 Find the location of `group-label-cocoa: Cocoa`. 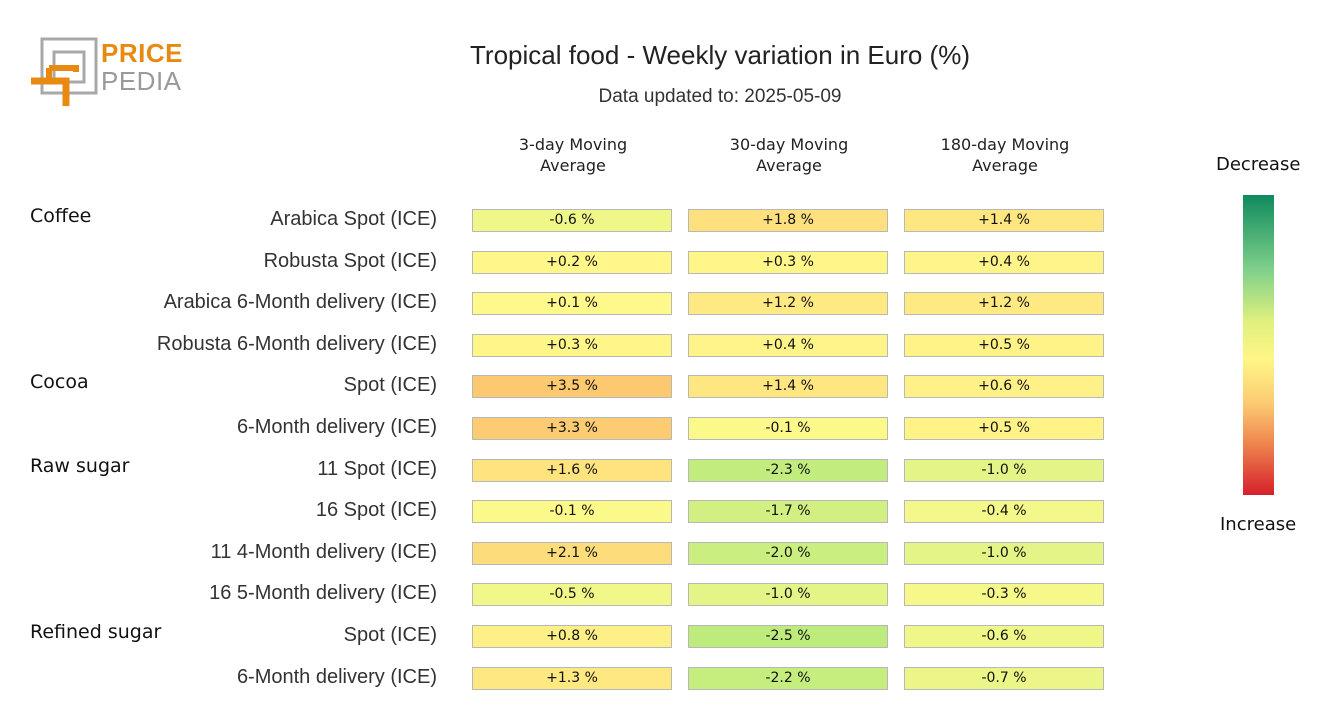

group-label-cocoa: Cocoa is located at coordinates (59, 382).